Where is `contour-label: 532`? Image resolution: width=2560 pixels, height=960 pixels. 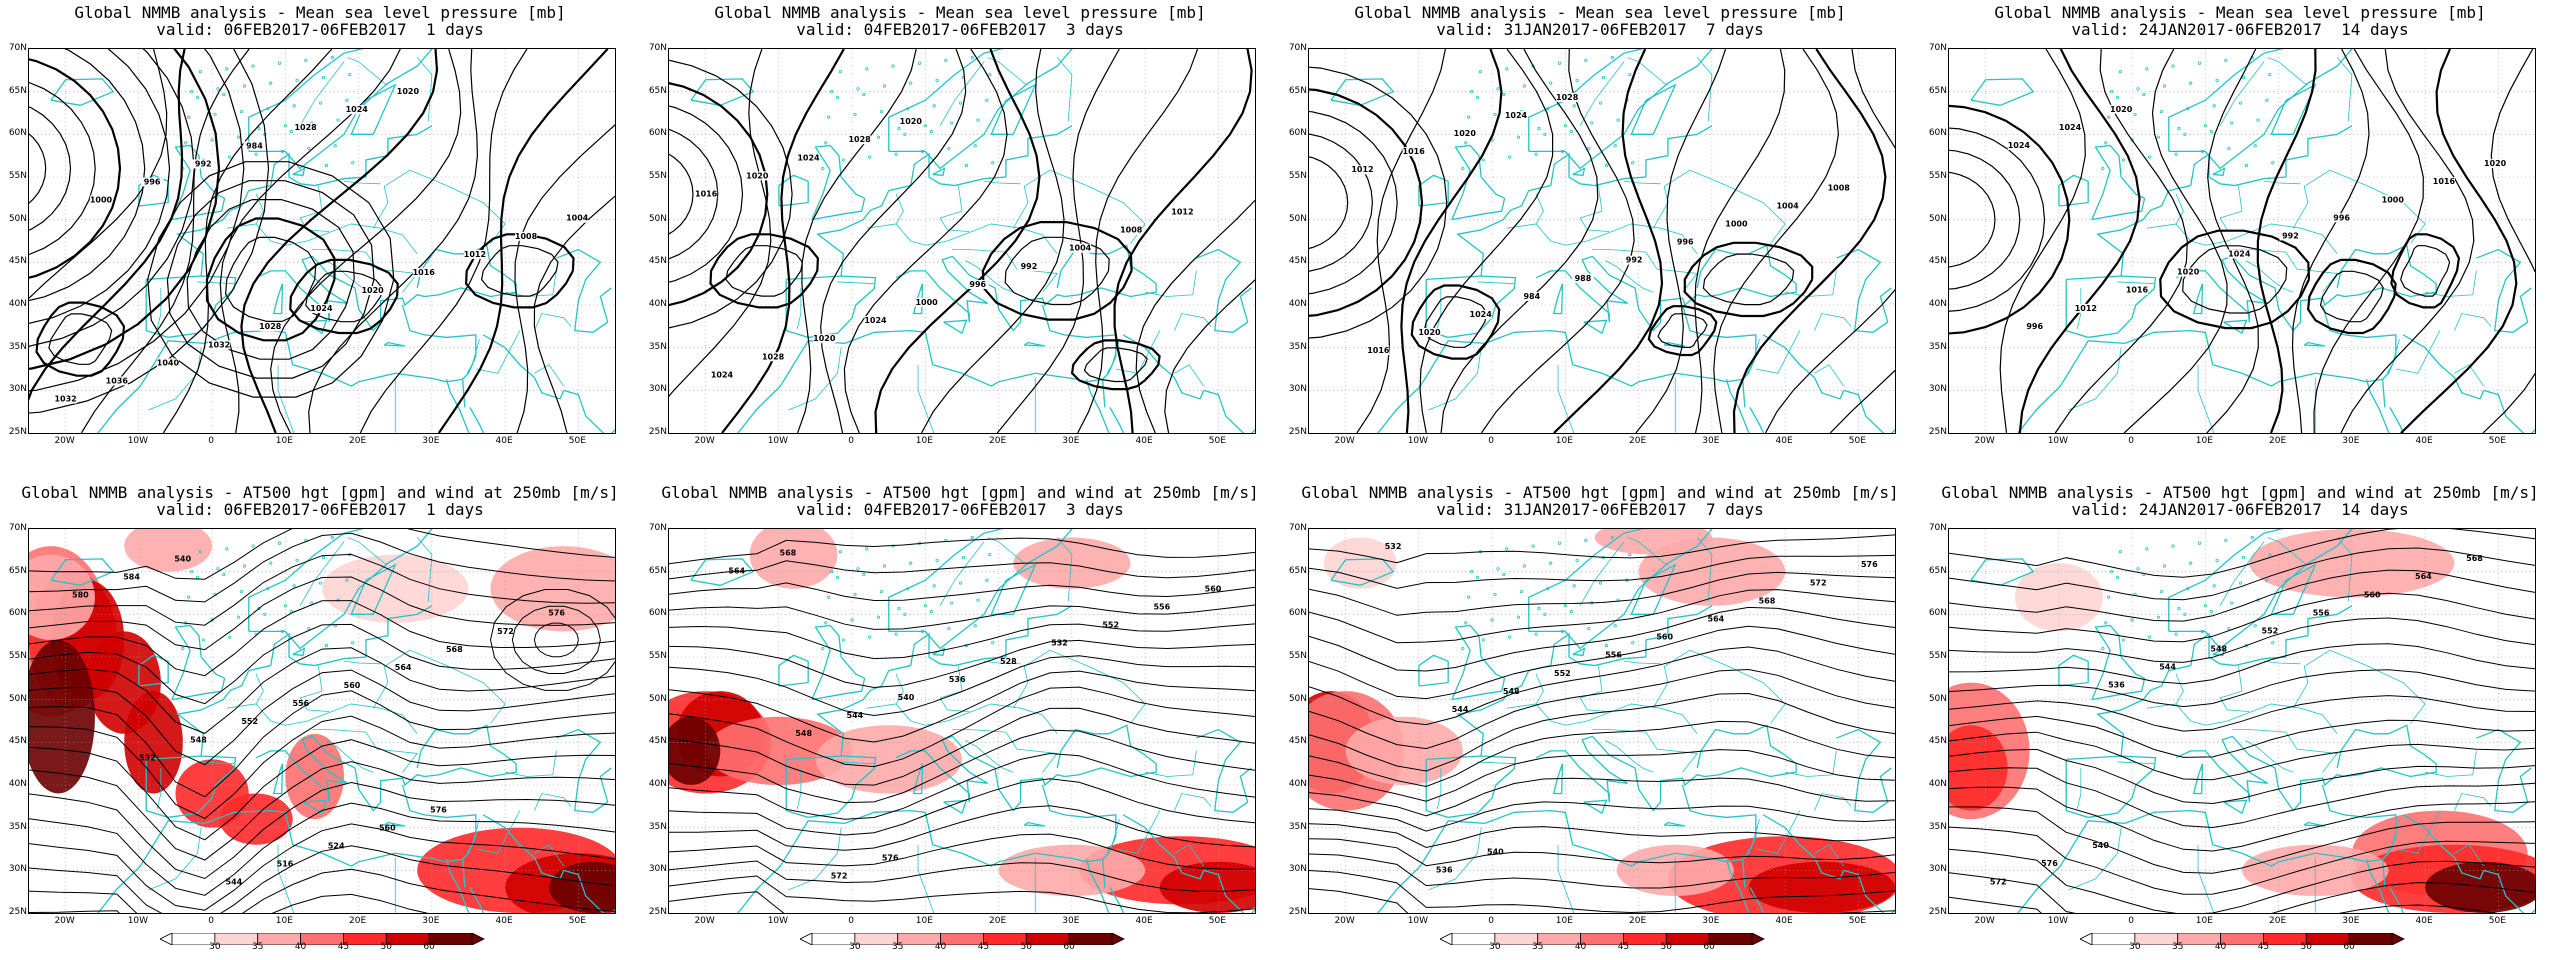 contour-label: 532 is located at coordinates (1393, 546).